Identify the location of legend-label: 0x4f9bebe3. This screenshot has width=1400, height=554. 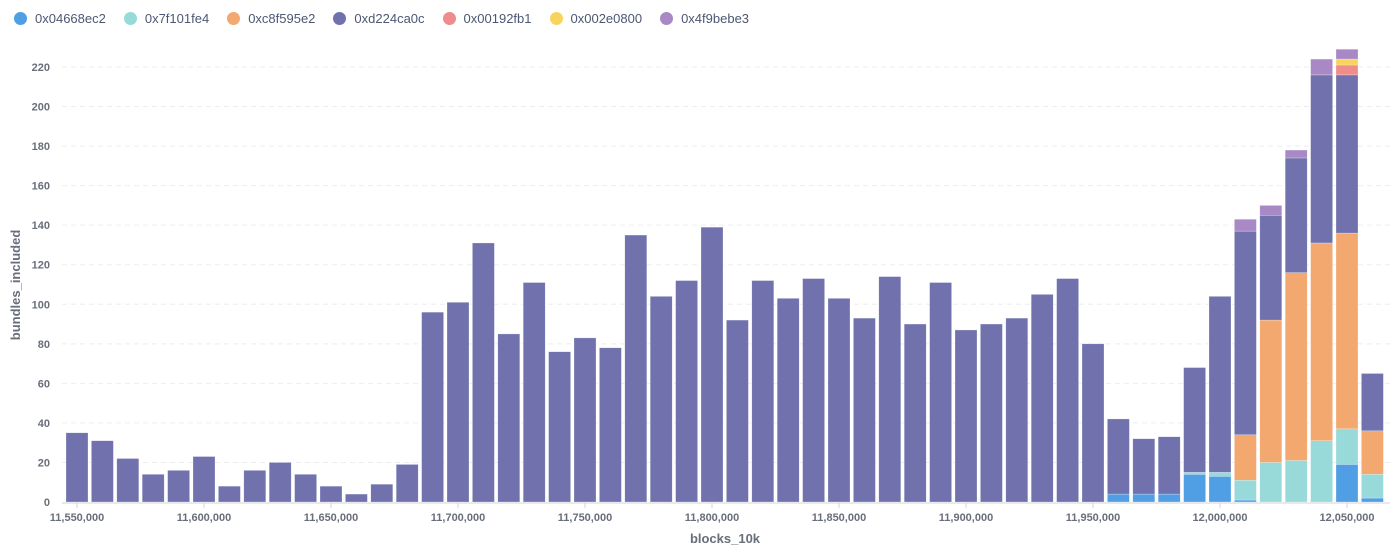
(715, 18).